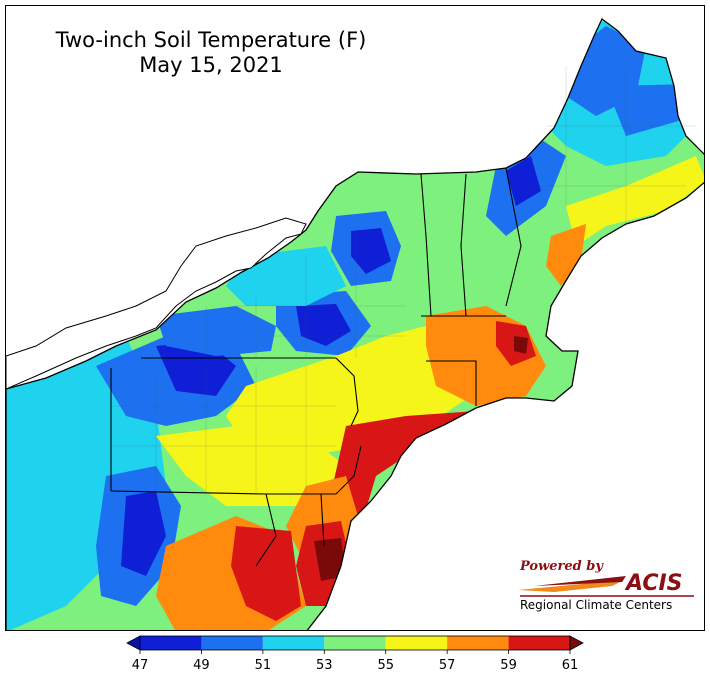  I want to click on svg-text: Regional Climate Centers, so click(596, 605).